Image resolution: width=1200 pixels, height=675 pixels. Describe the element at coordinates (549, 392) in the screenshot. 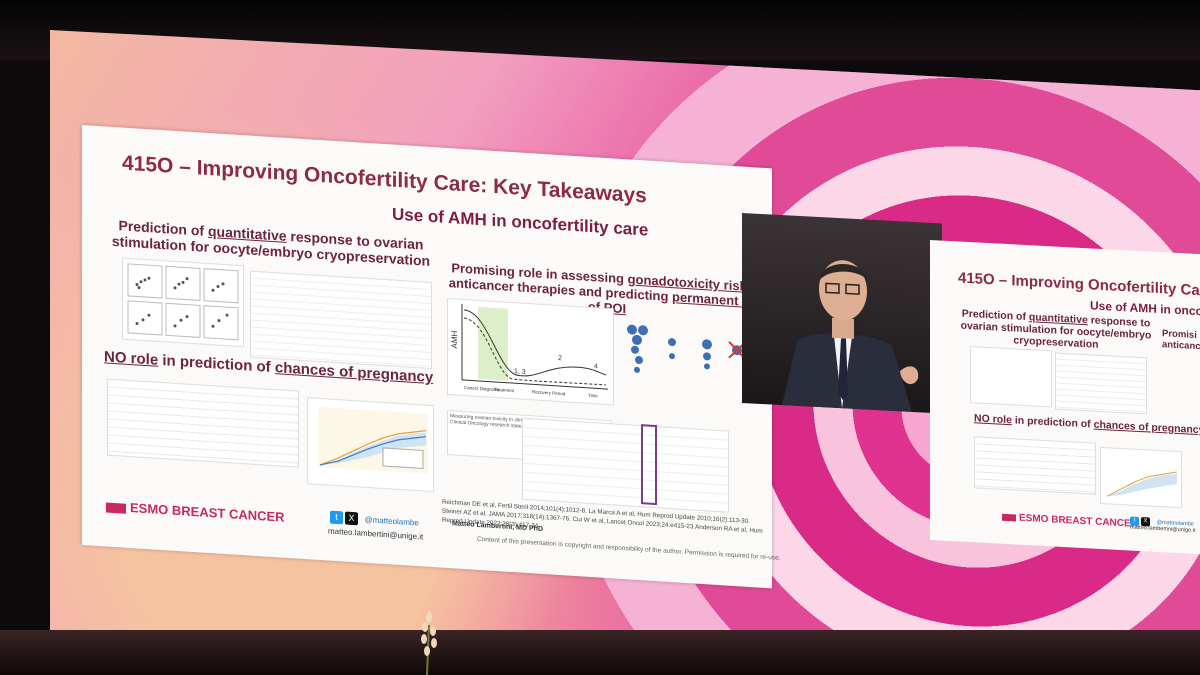

I see `amh-x-label-3: Recovery Period` at that location.